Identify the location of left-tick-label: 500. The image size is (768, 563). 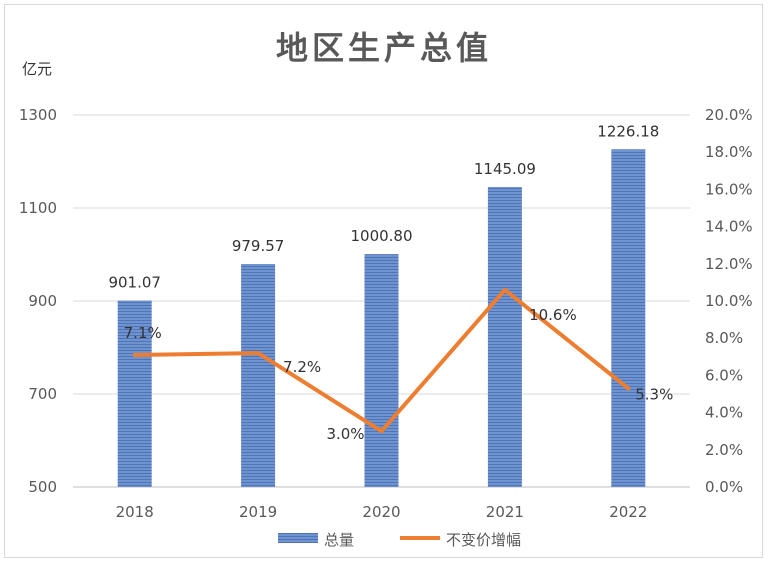
(42, 487).